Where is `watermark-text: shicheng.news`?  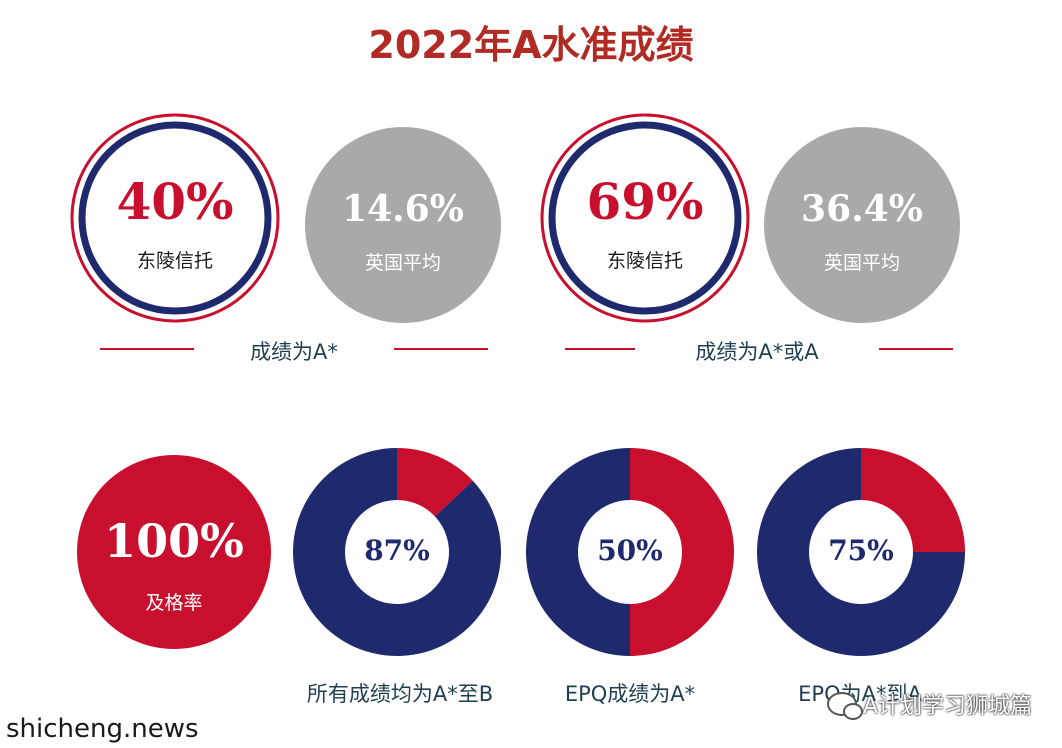
watermark-text: shicheng.news is located at coordinates (102, 729).